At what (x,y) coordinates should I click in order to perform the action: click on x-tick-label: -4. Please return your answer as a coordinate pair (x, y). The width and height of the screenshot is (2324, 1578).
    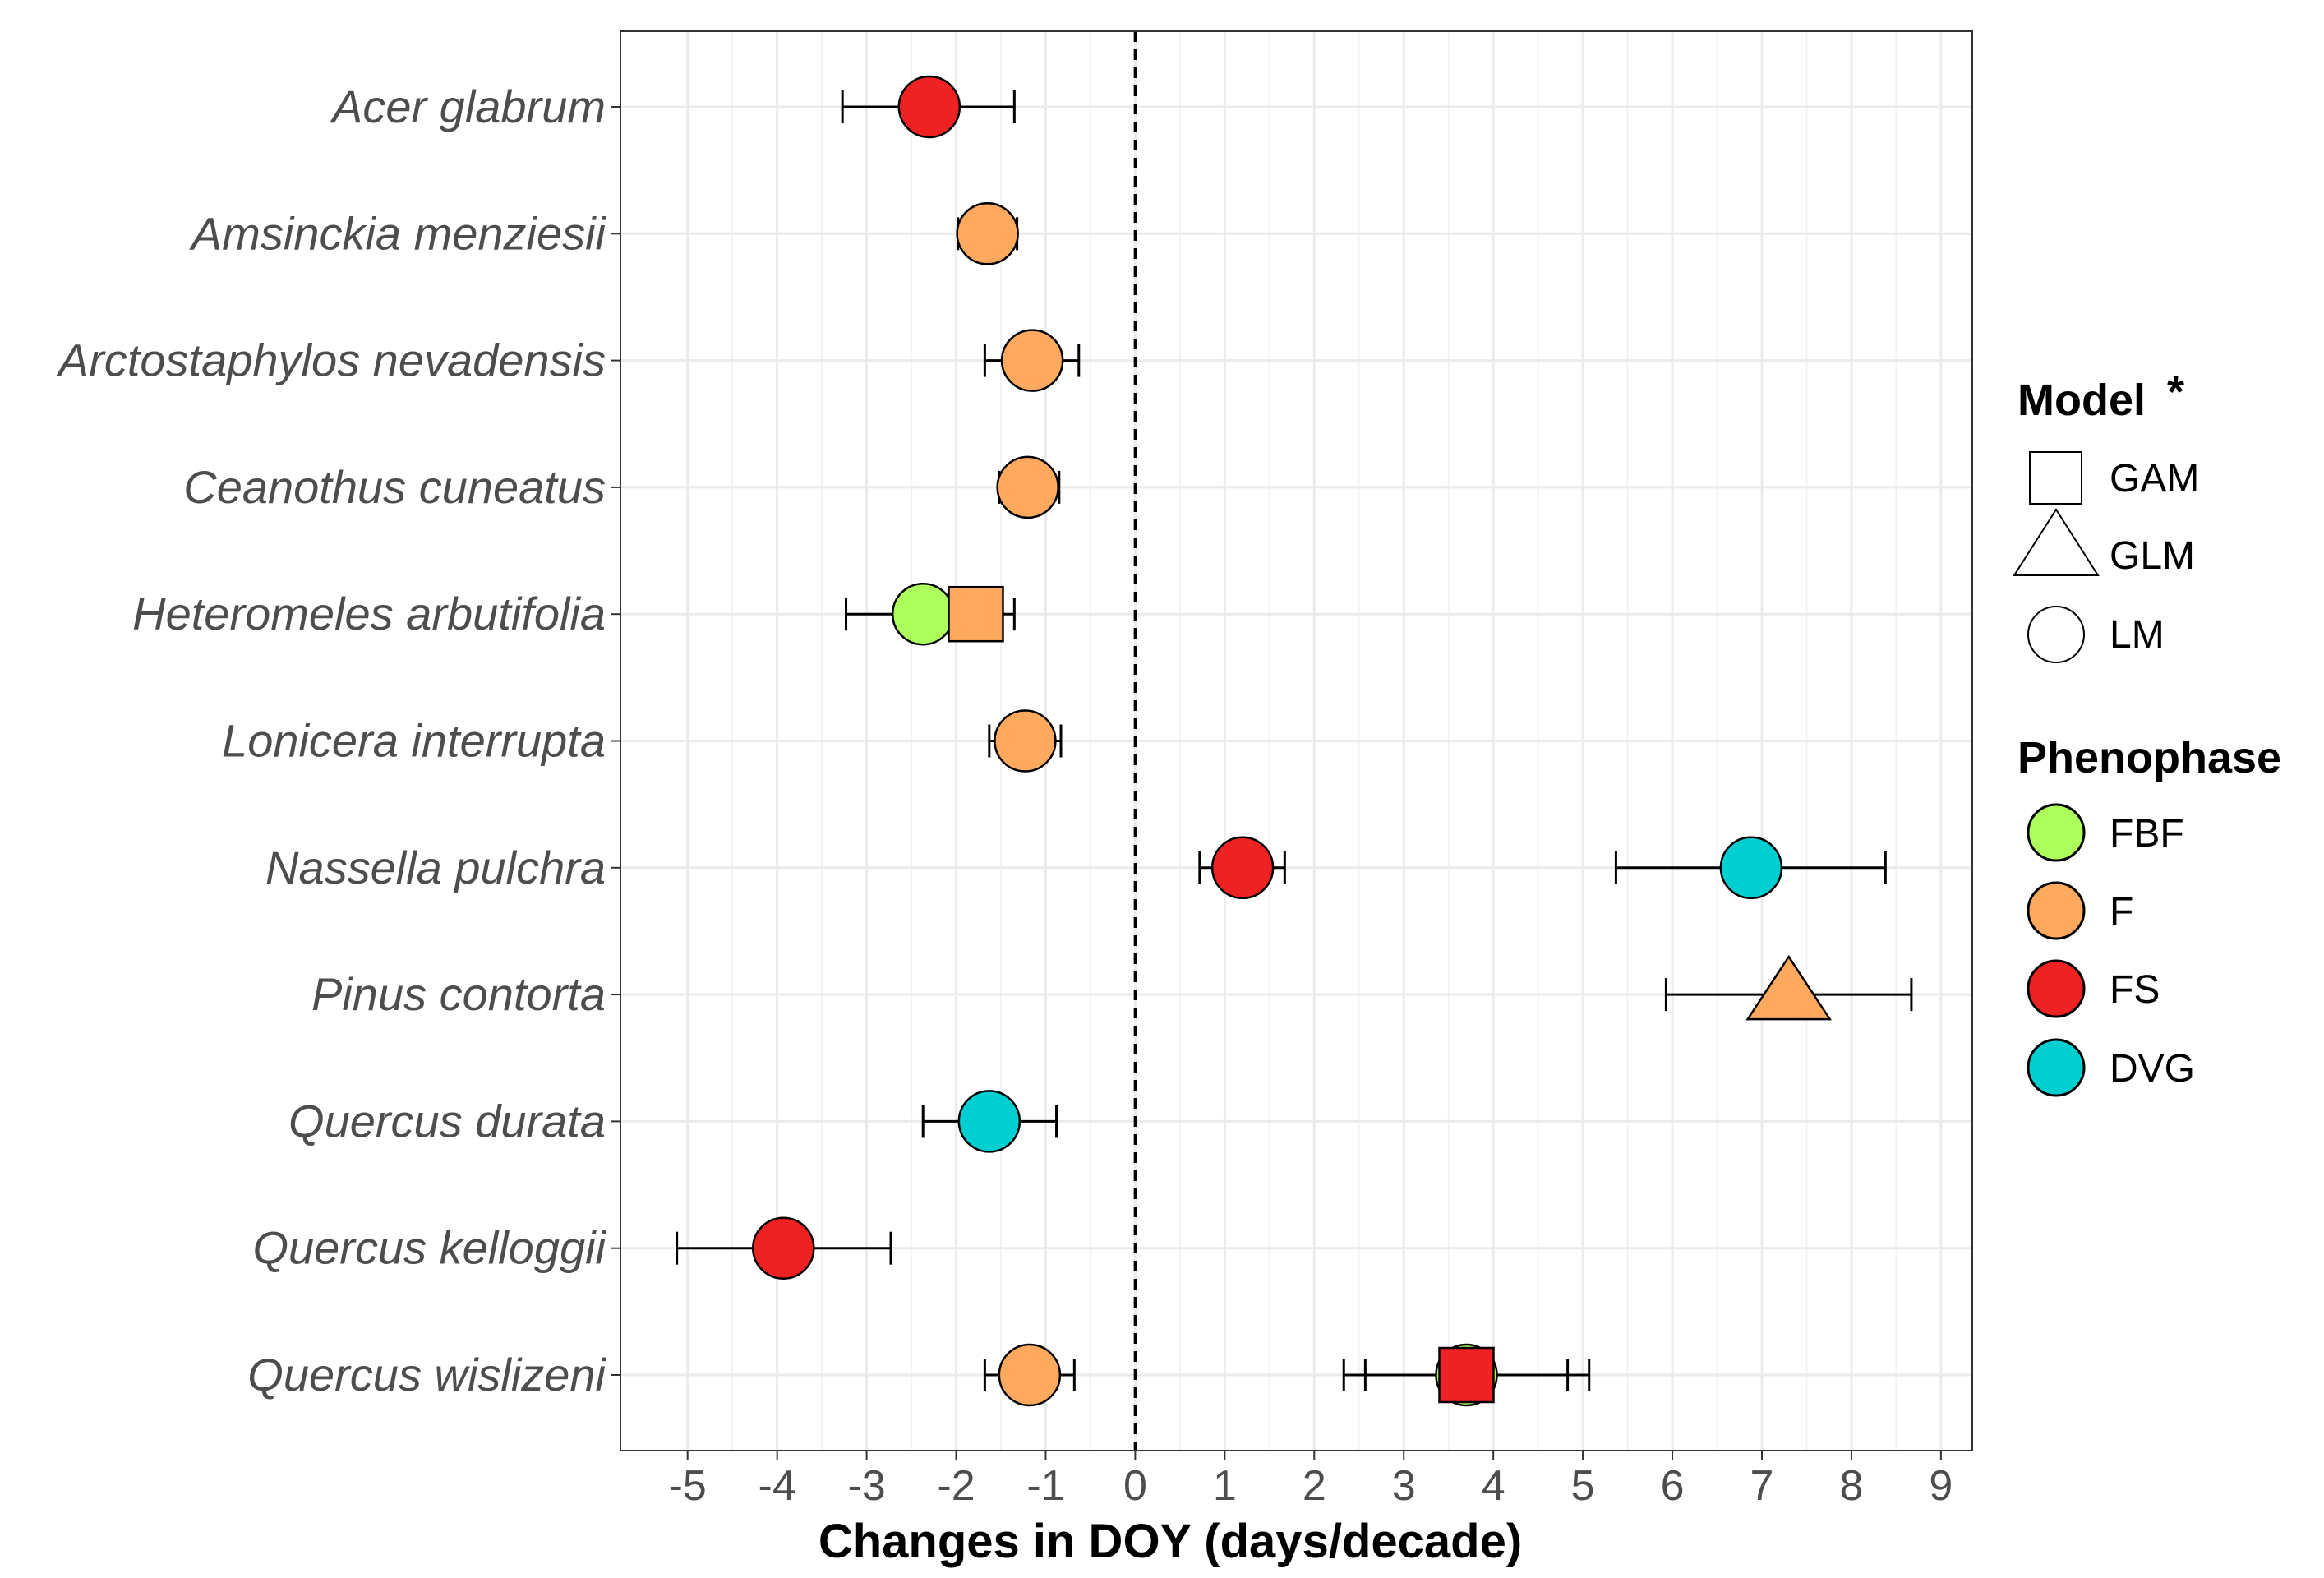
    Looking at the image, I should click on (777, 1486).